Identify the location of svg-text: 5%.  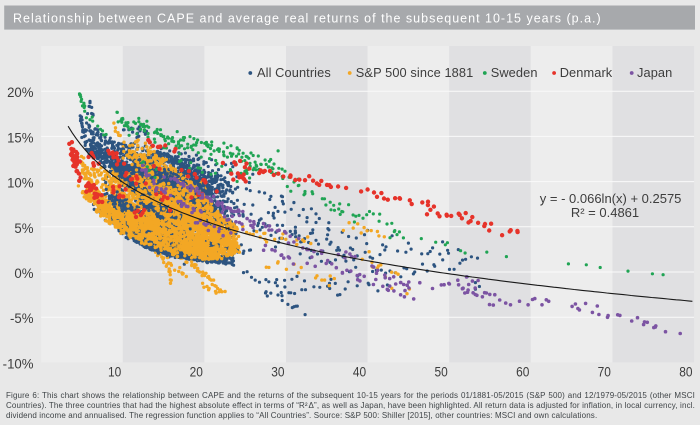
(23, 228).